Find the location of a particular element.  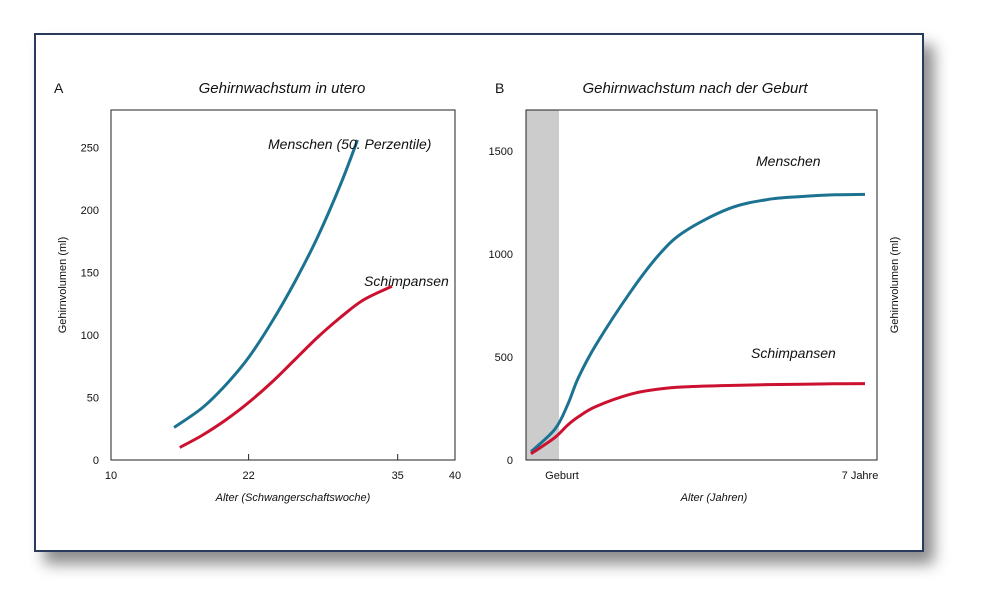

chart-b-series-label-chimp: Schimpansen is located at coordinates (793, 353).